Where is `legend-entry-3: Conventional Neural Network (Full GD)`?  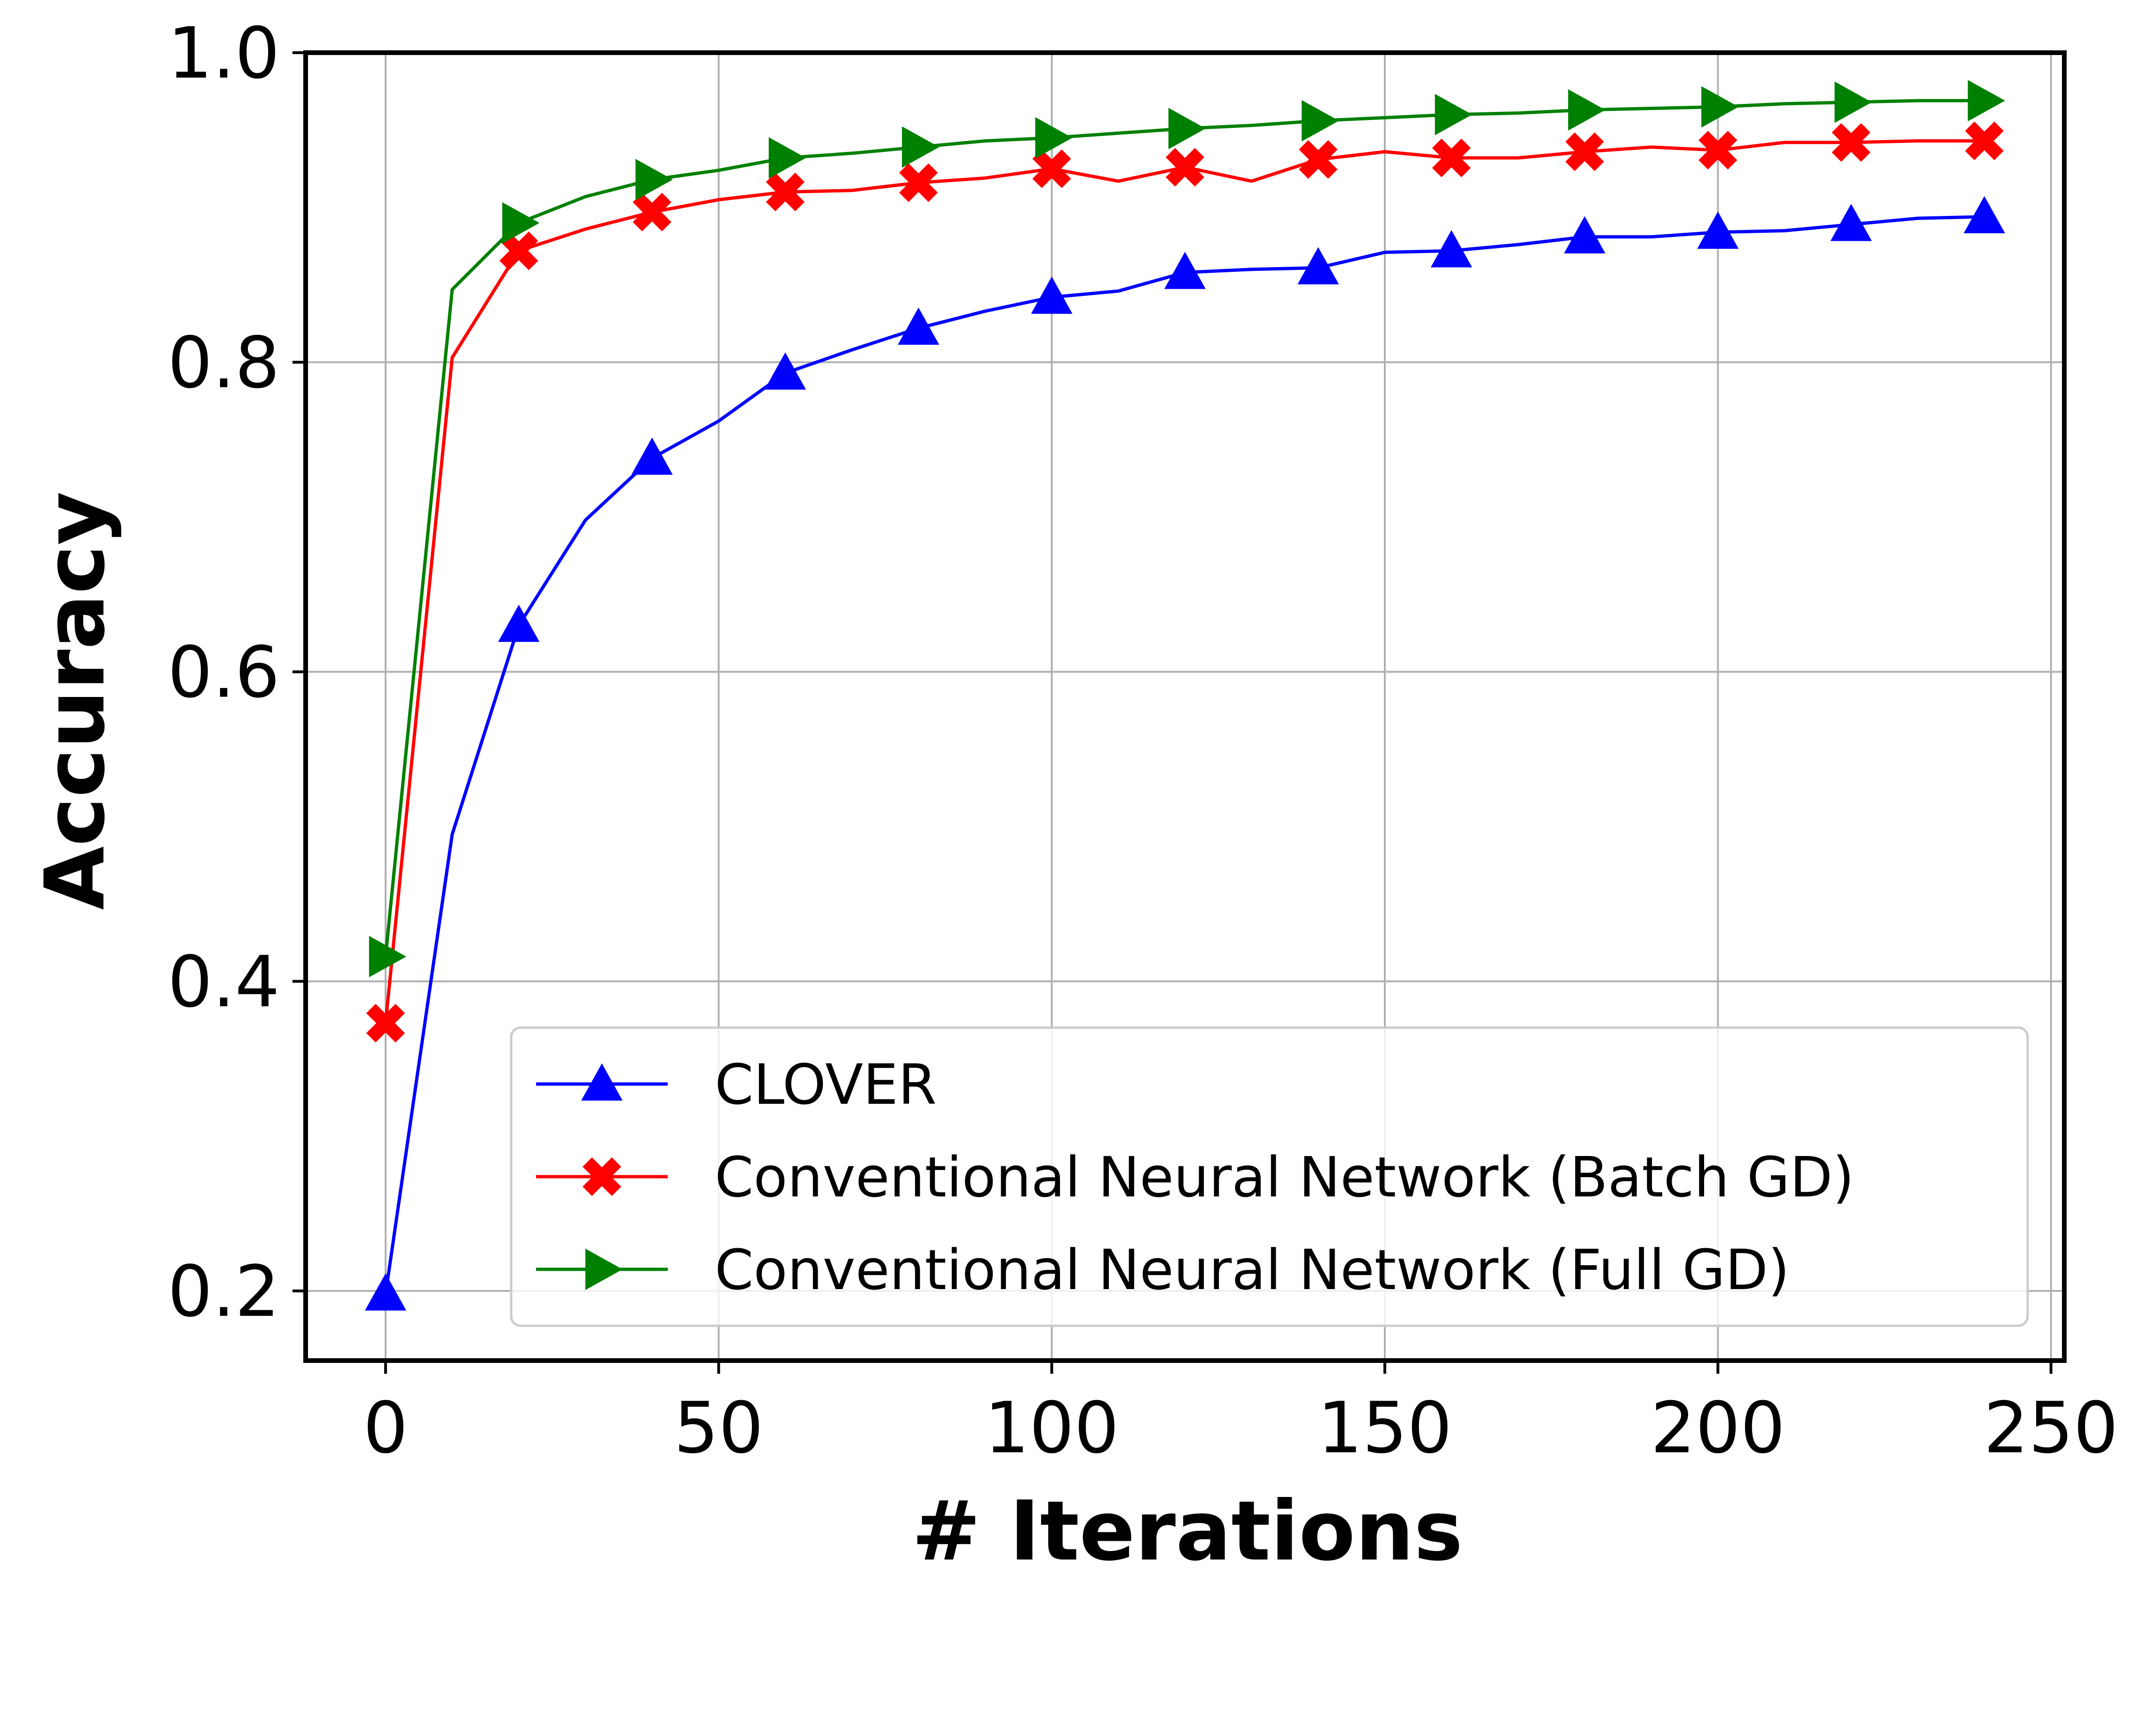
legend-entry-3: Conventional Neural Network (Full GD) is located at coordinates (1163, 1269).